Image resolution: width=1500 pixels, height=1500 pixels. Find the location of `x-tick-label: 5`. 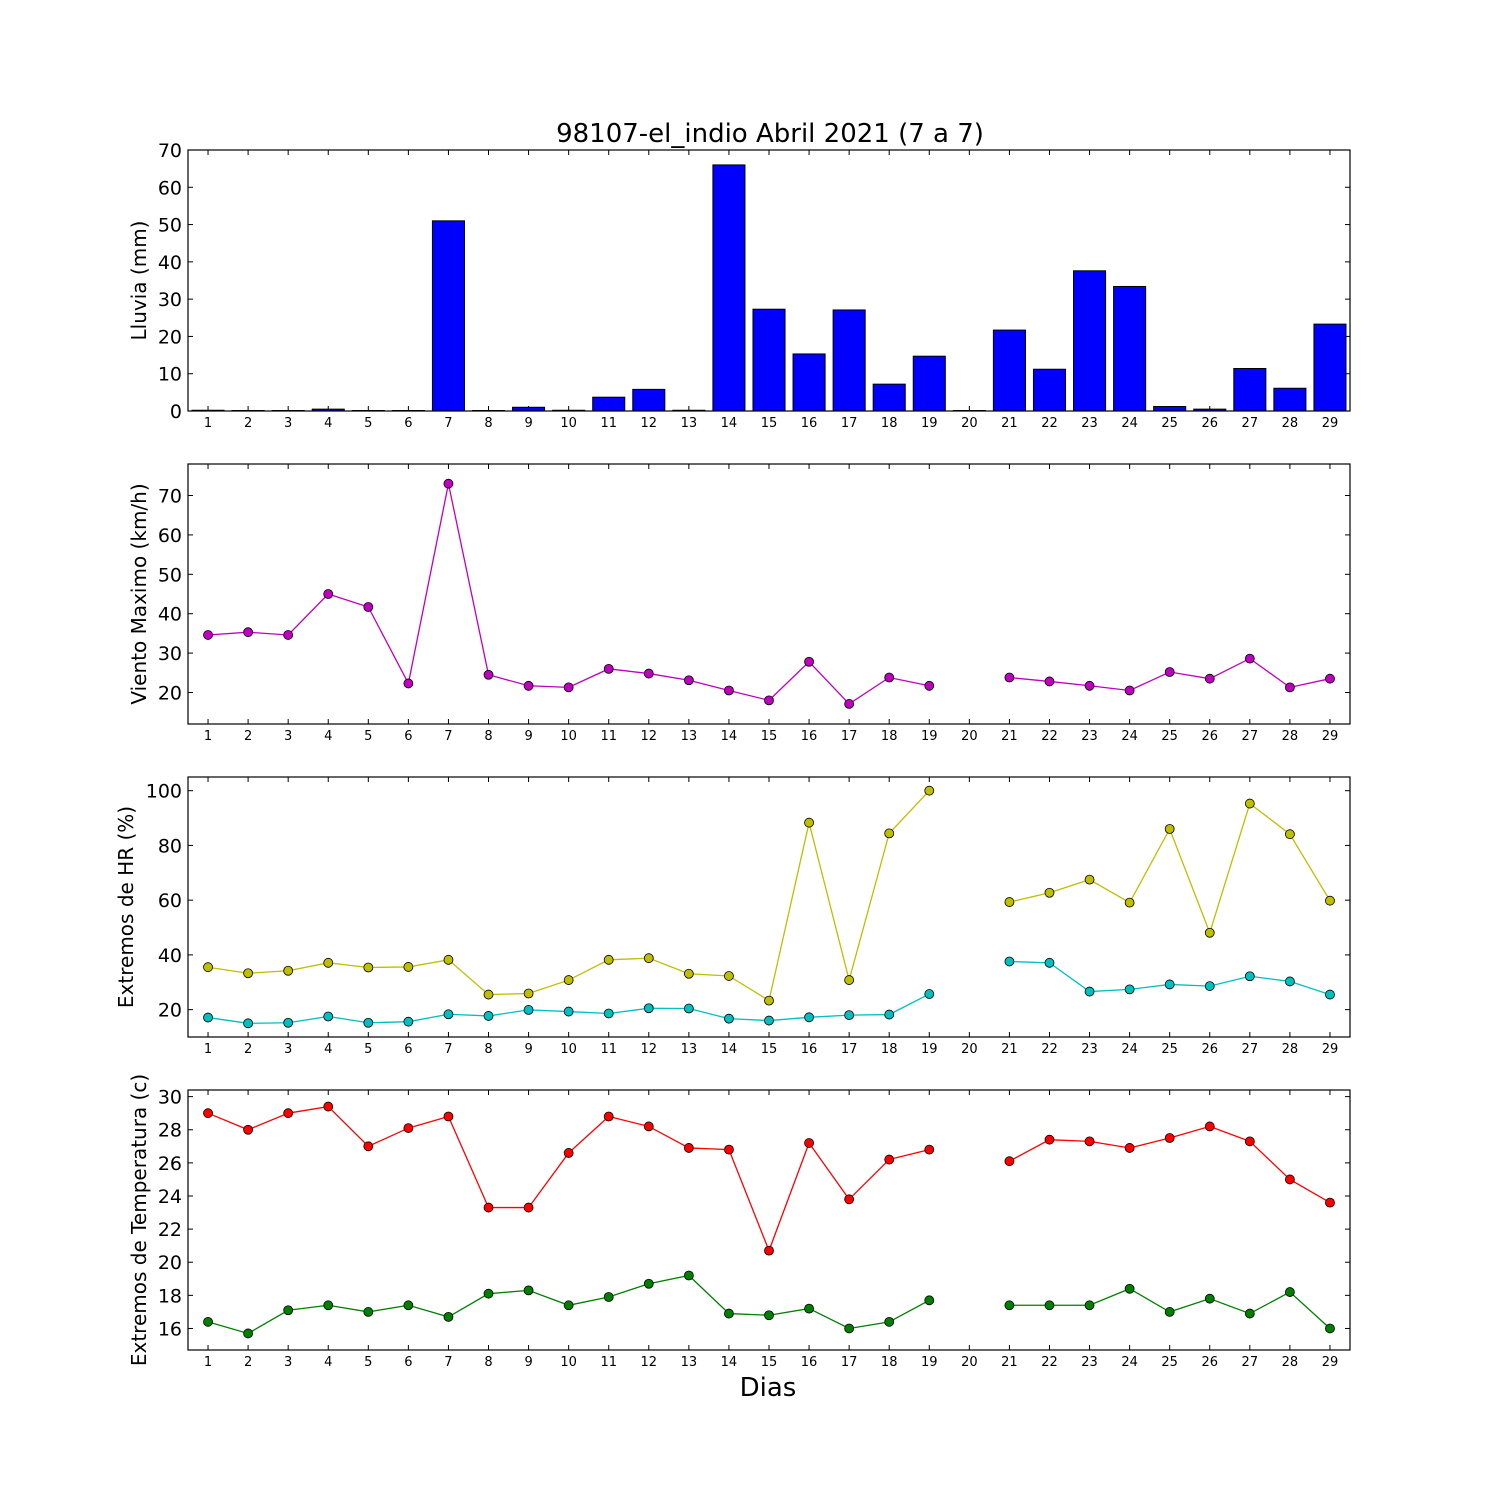

x-tick-label: 5 is located at coordinates (368, 736).